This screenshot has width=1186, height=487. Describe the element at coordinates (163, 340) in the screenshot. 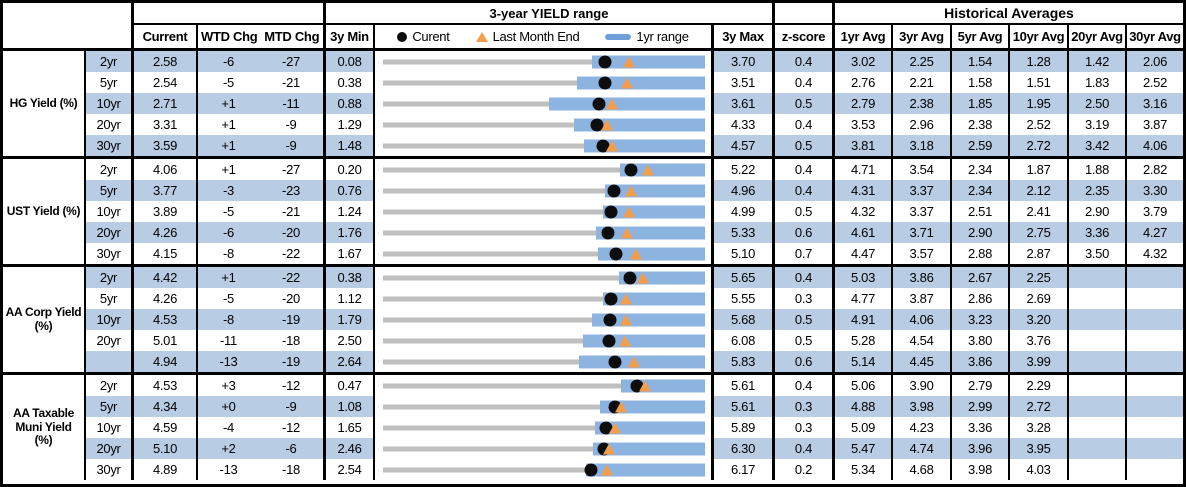

I see `current-value: 5.01` at that location.